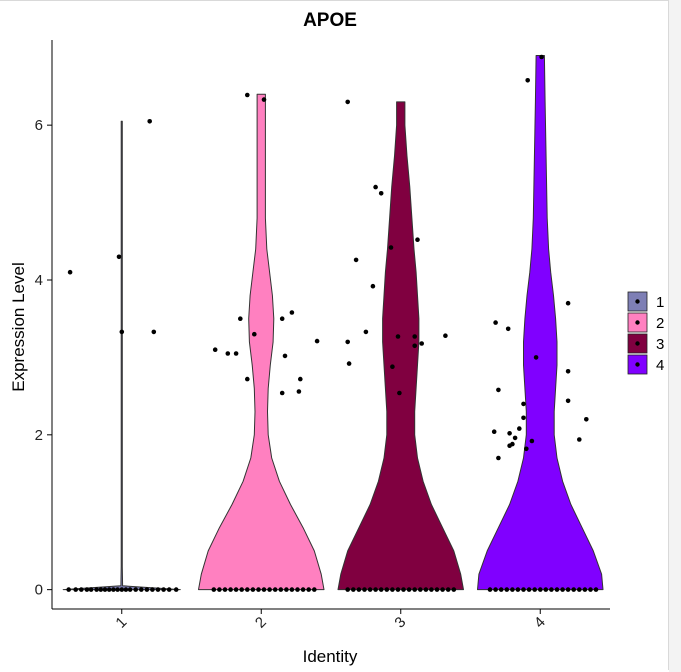 The height and width of the screenshot is (672, 681). I want to click on y-tick-label-4: 4, so click(39, 280).